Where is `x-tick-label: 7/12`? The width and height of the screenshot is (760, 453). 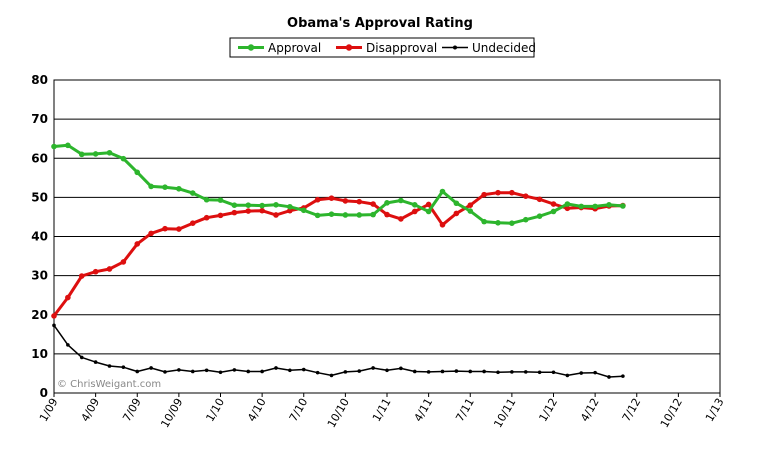 x-tick-label: 7/12 is located at coordinates (632, 410).